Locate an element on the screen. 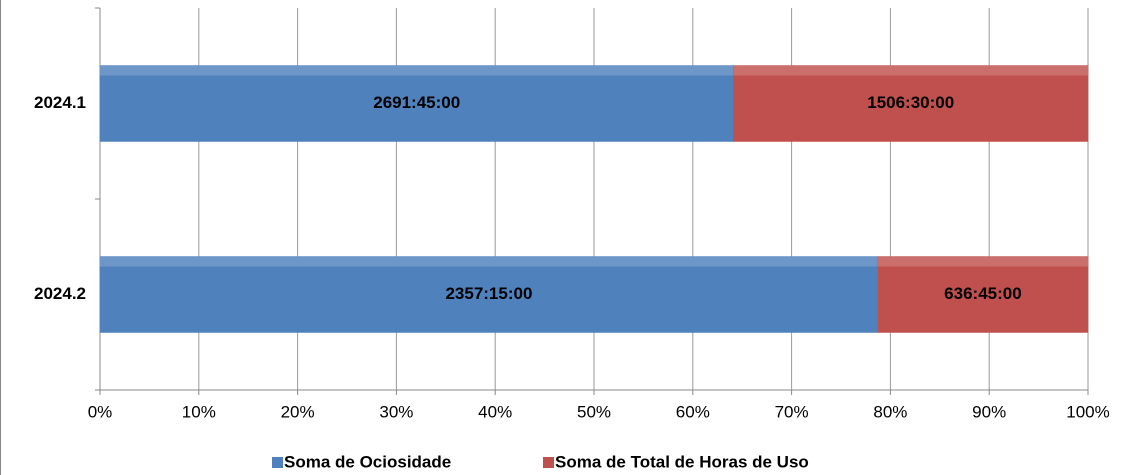 This screenshot has width=1122, height=475. x-tick-label: 0% is located at coordinates (100, 411).